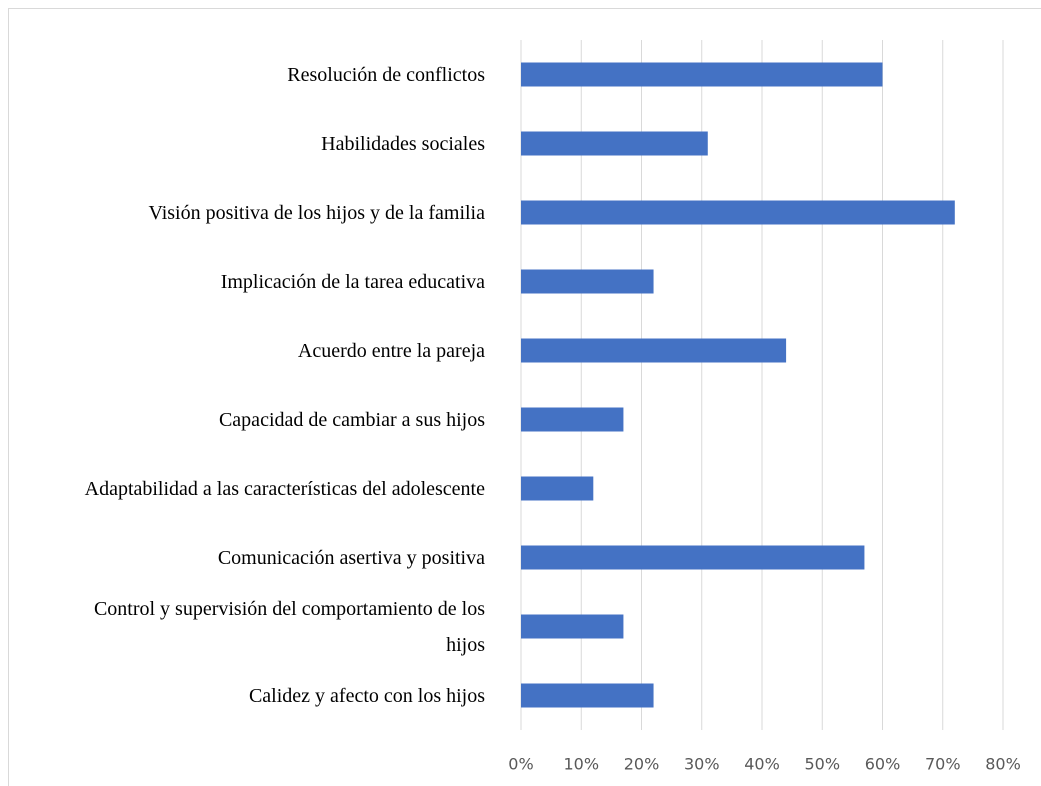 This screenshot has width=1041, height=786. What do you see at coordinates (386, 74) in the screenshot?
I see `y-tick-label: Resolución de conflictos` at bounding box center [386, 74].